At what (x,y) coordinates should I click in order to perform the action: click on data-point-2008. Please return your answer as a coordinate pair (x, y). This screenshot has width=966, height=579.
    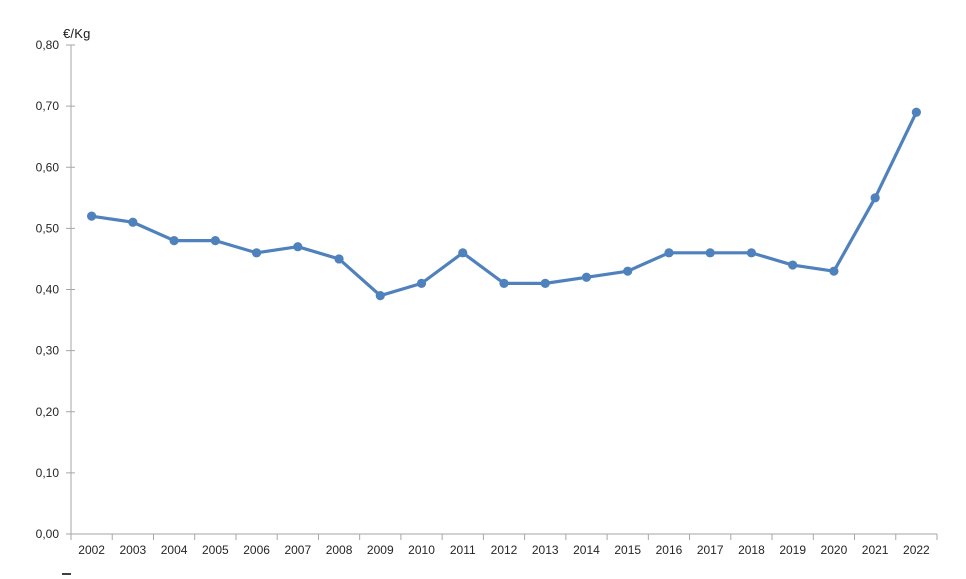
    Looking at the image, I should click on (339, 259).